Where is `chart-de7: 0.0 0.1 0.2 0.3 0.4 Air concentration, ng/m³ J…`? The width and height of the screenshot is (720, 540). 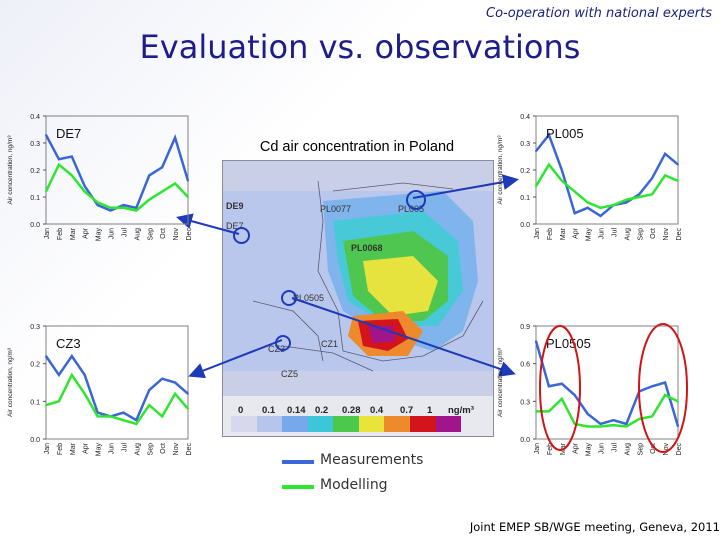
chart-de7: 0.0 0.1 0.2 0.3 0.4 Air concentration, ng/m³ J… is located at coordinates (100, 180).